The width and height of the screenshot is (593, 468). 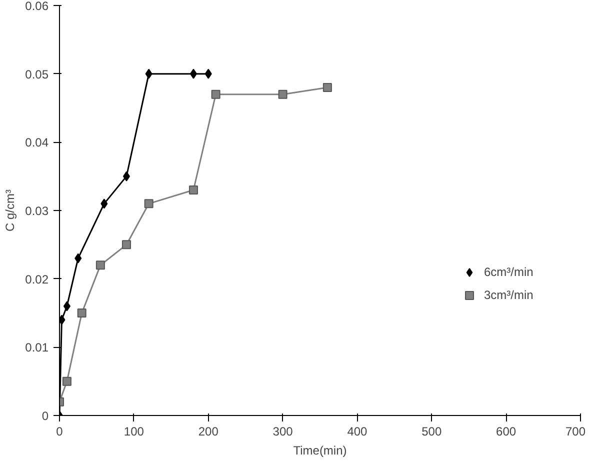 I want to click on y-tick-label: 0.04, so click(x=37, y=143).